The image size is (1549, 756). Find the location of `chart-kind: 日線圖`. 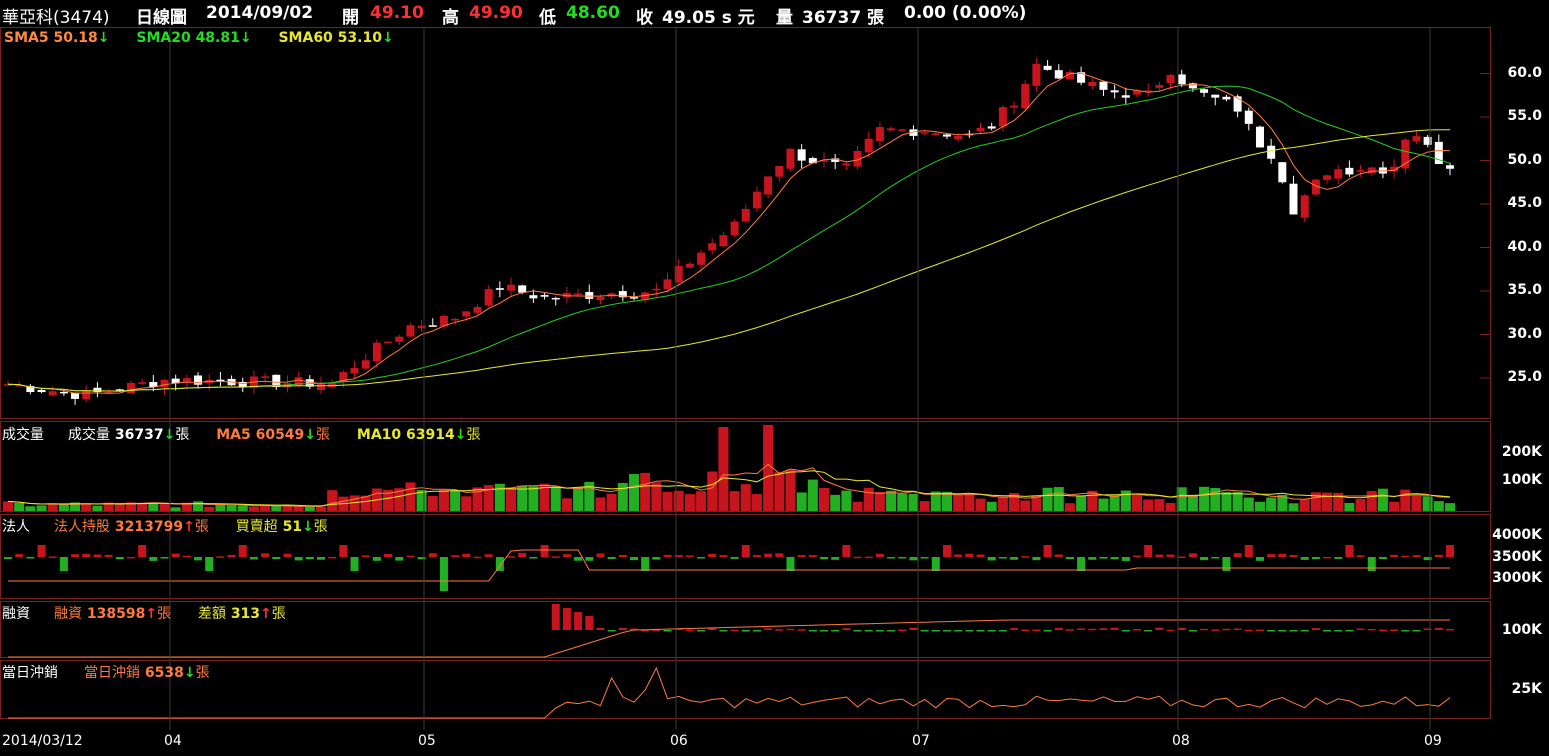

chart-kind: 日線圖 is located at coordinates (161, 18).